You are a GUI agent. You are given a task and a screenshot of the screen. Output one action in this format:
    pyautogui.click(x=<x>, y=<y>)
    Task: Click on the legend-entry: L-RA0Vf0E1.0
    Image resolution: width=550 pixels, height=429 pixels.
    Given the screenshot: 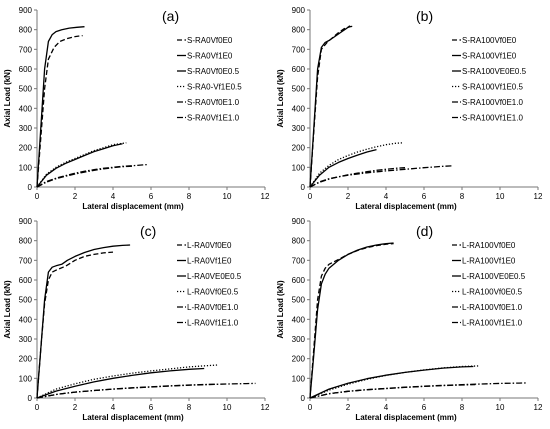 What is the action you would take?
    pyautogui.click(x=213, y=307)
    